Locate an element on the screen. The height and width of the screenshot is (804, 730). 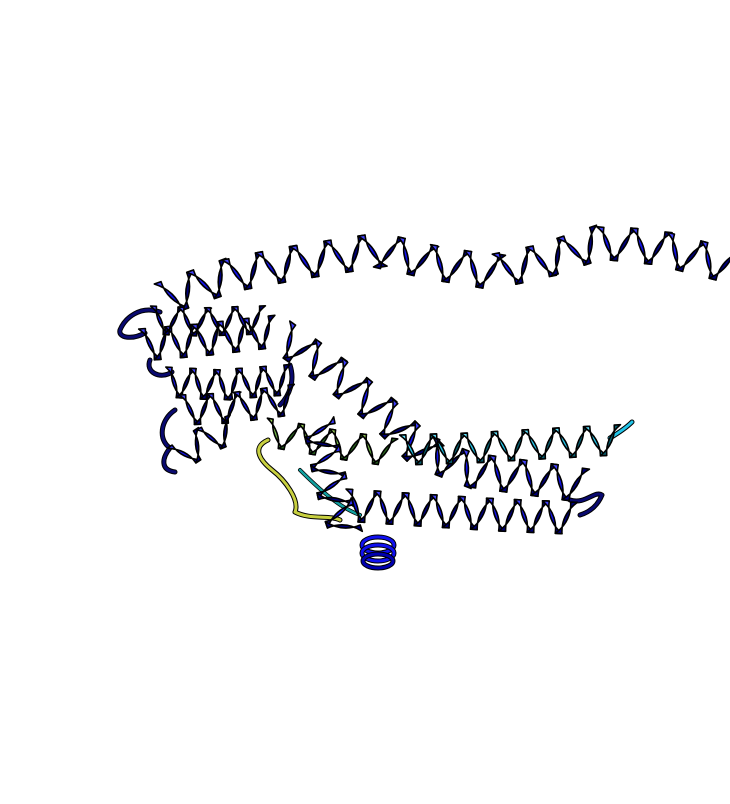
helix-vertical is located at coordinates (334, 474).